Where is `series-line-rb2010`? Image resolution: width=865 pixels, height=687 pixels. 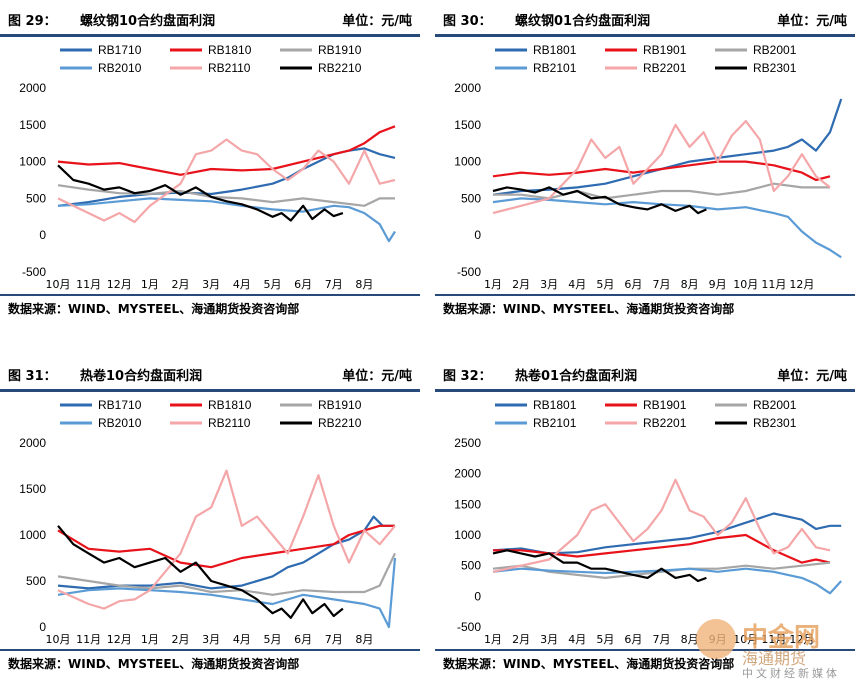 series-line-rb2010 is located at coordinates (227, 593).